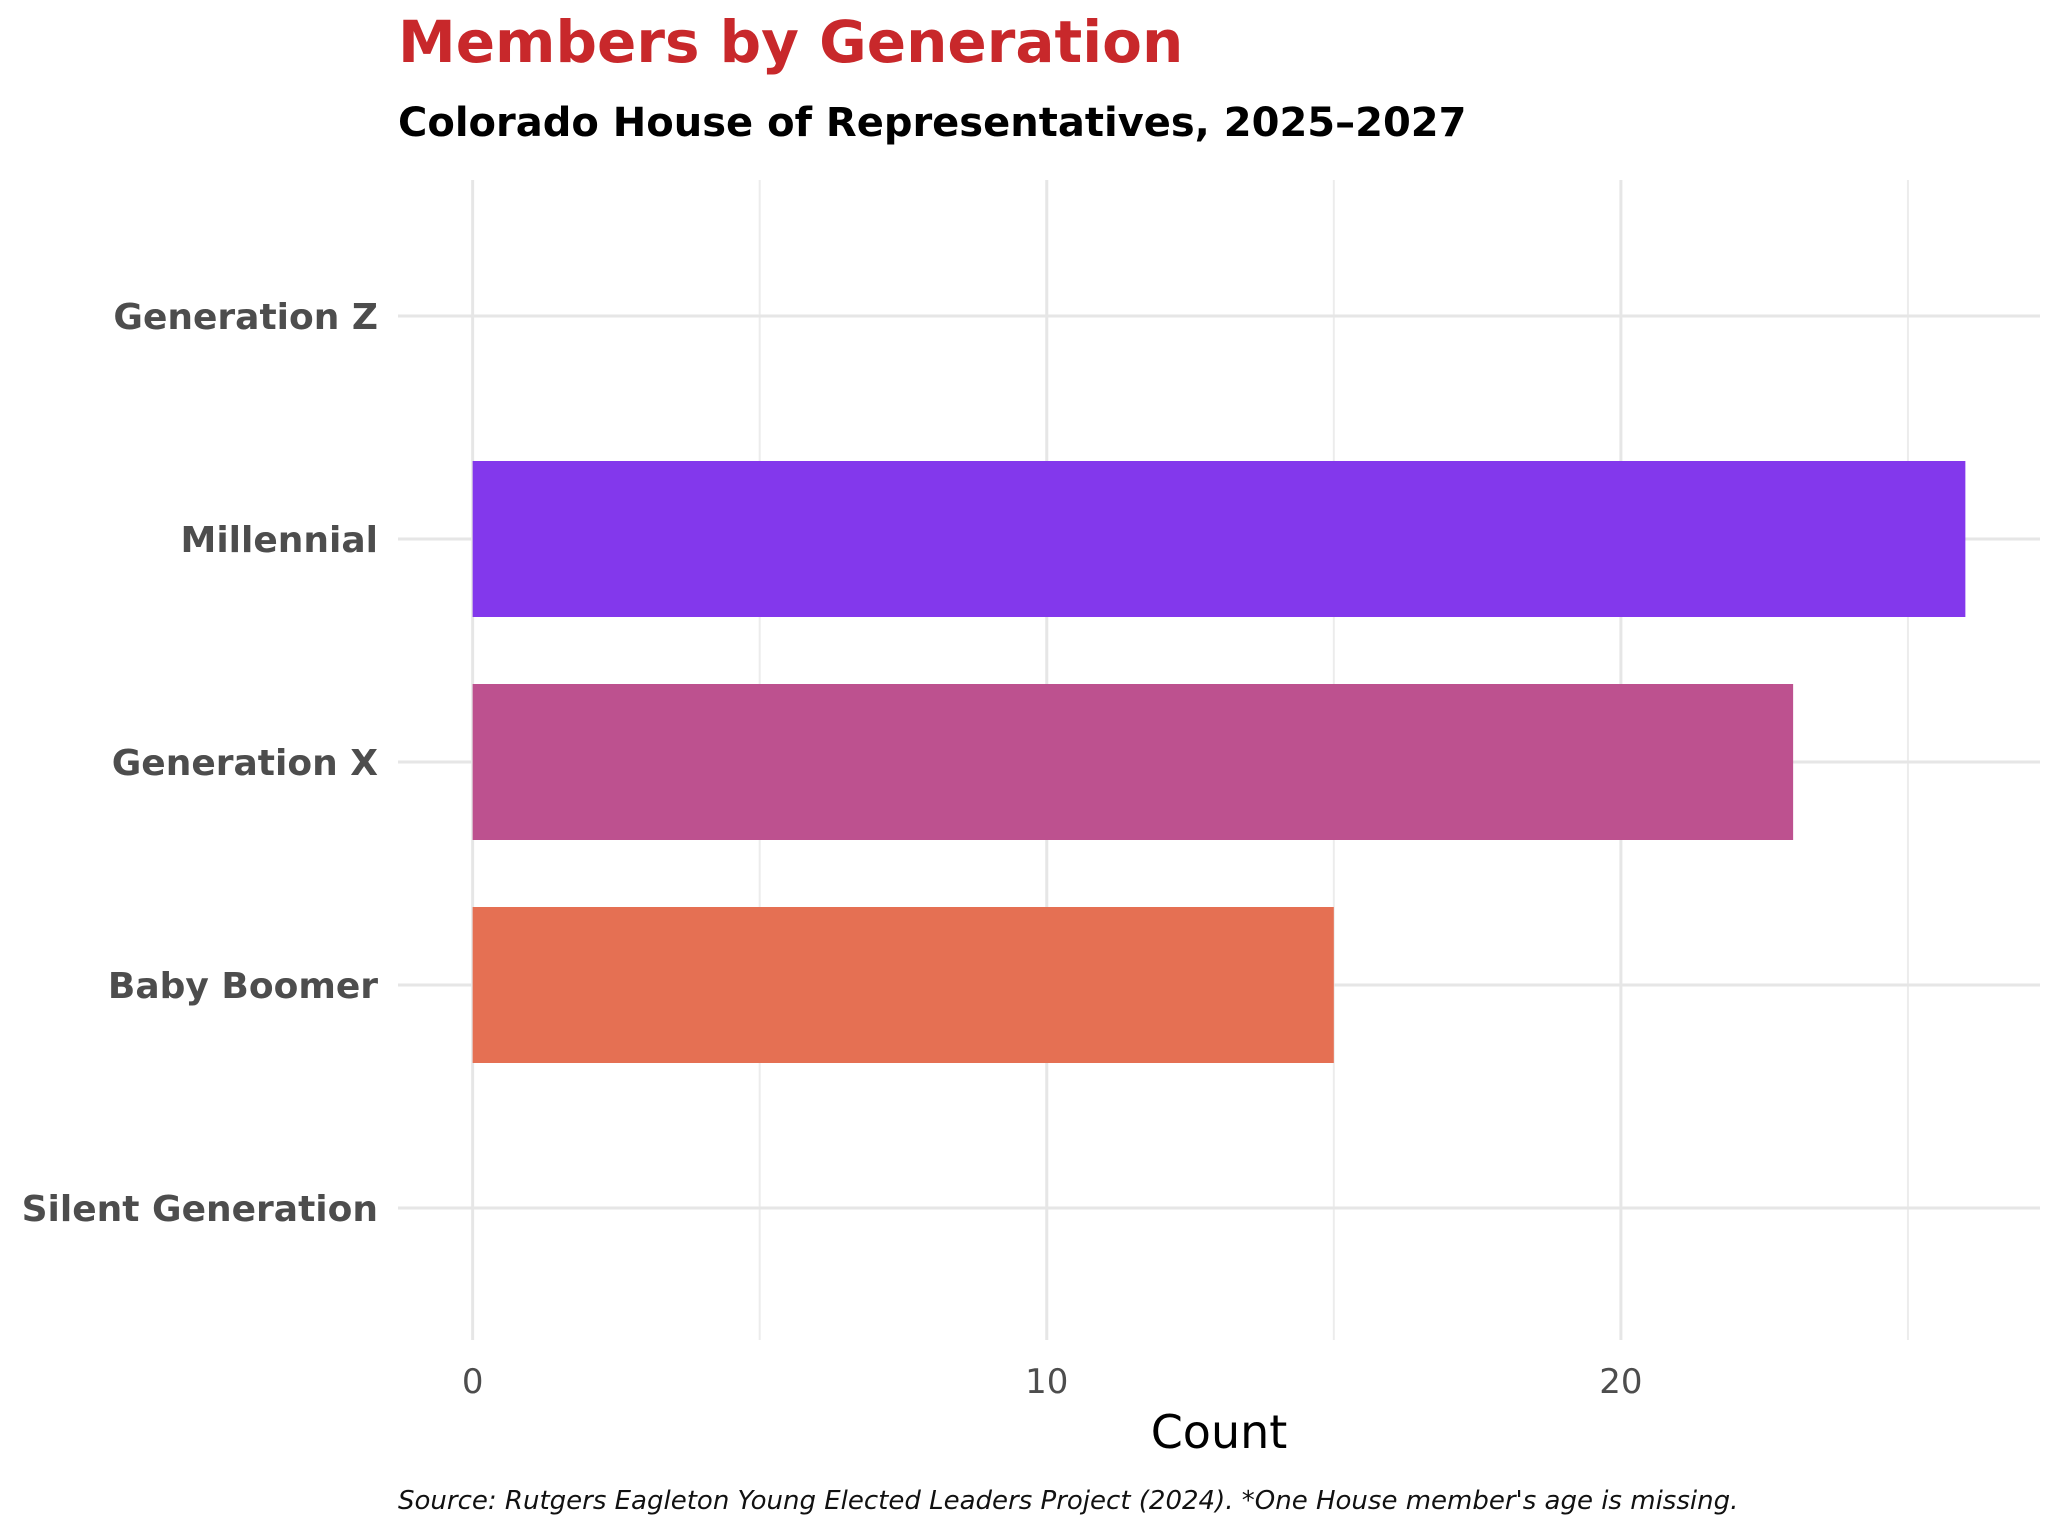 This screenshot has height=1536, width=2048. I want to click on category-label-2: Generation X, so click(245, 763).